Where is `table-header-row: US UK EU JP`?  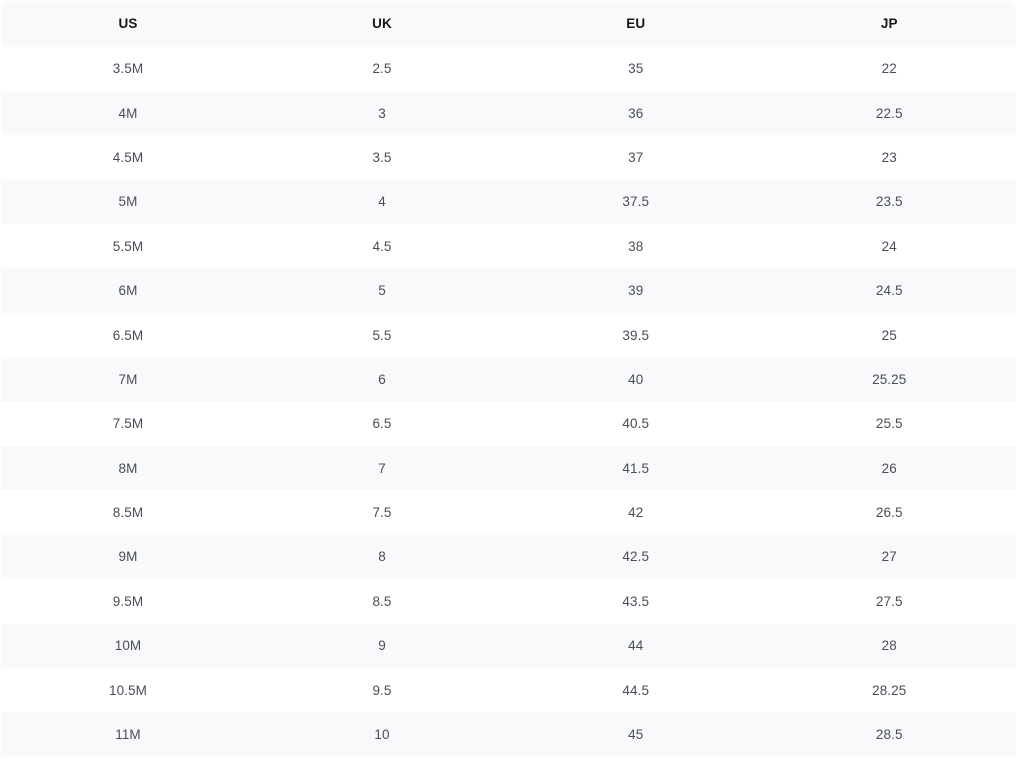
table-header-row: US UK EU JP is located at coordinates (508, 23).